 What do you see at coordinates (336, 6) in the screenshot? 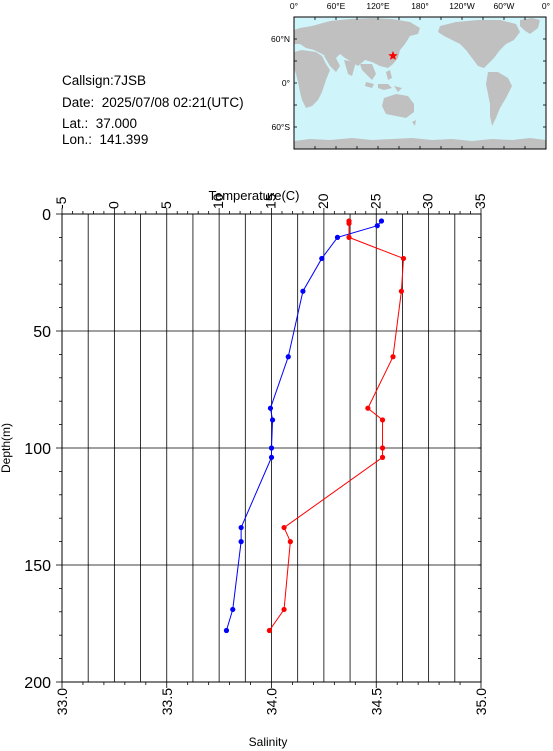
I see `map-lon-label: 60°E` at bounding box center [336, 6].